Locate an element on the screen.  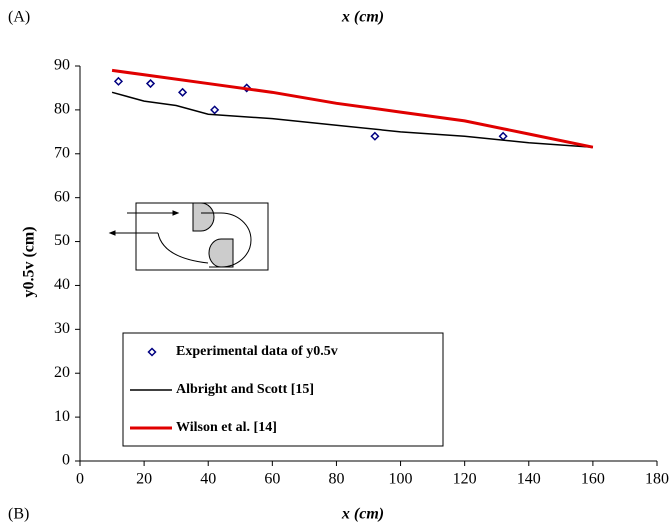
y-tick-label: 40 is located at coordinates (62, 284).